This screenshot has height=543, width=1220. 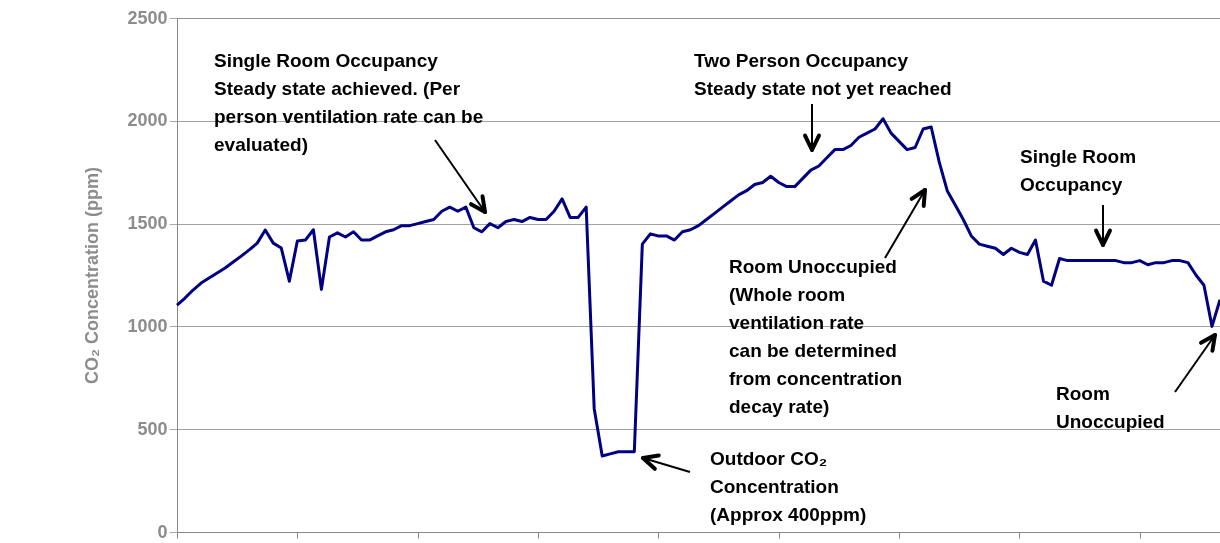 What do you see at coordinates (162, 531) in the screenshot?
I see `y-tick-label: 0` at bounding box center [162, 531].